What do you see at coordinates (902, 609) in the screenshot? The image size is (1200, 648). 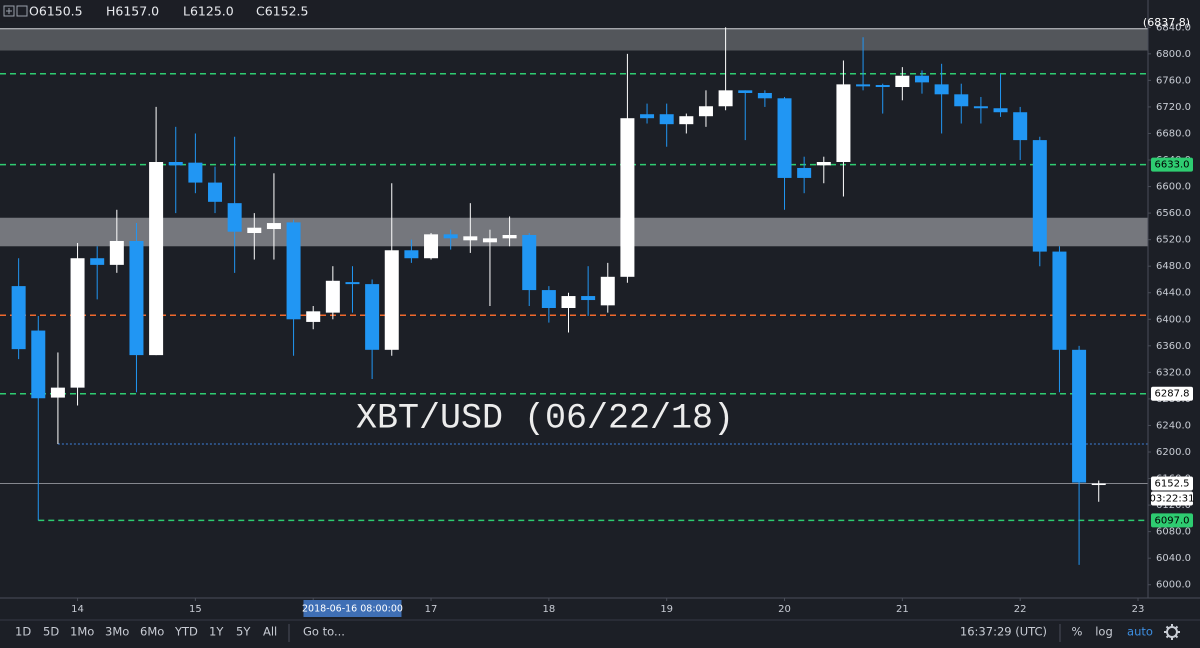 I see `x-tick-label: 21` at bounding box center [902, 609].